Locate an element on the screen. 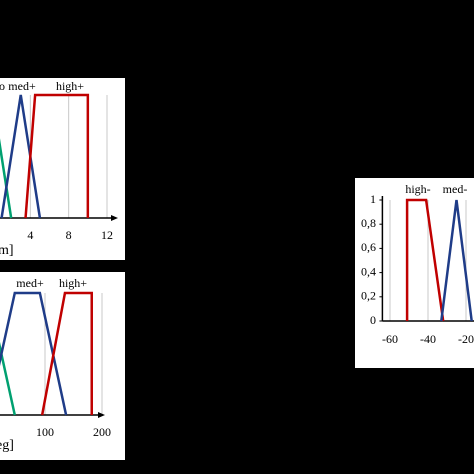  x-tick-label: -20 is located at coordinates (466, 339).